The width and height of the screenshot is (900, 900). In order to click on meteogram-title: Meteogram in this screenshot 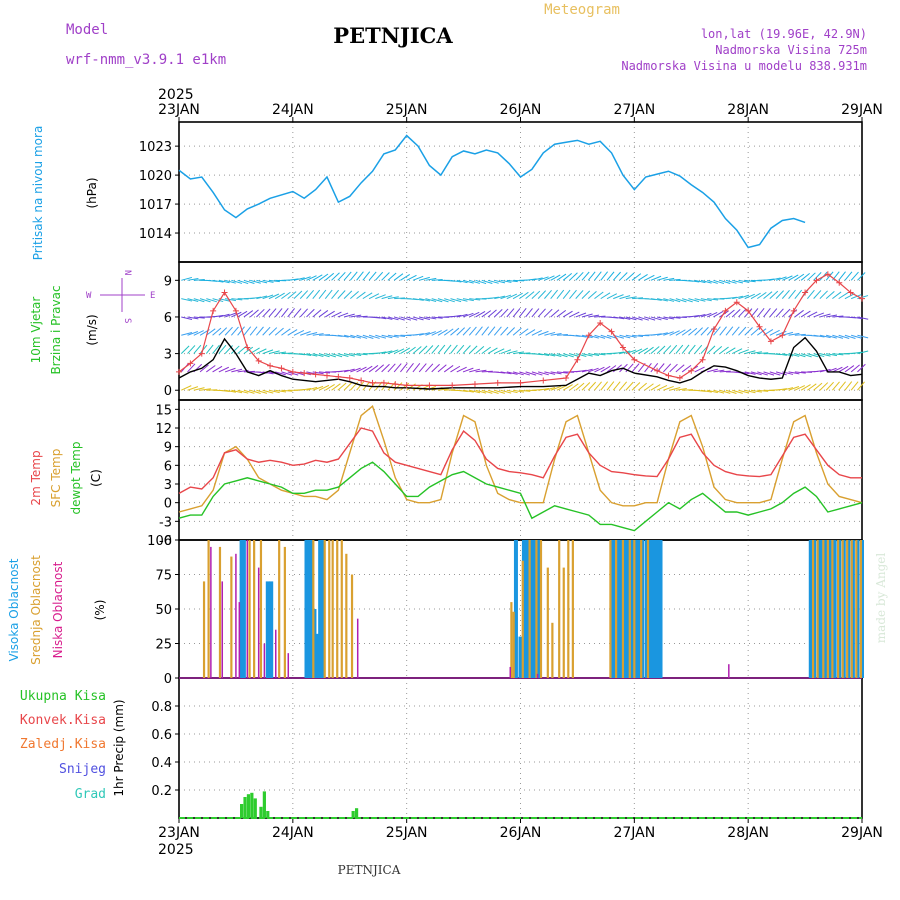, I will do `click(582, 10)`.